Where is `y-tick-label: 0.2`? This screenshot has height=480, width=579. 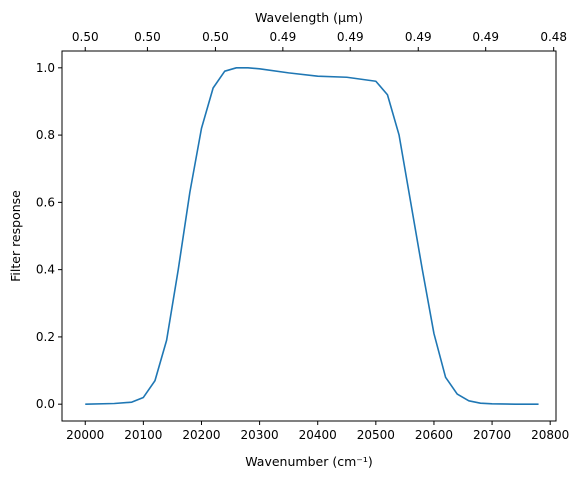 y-tick-label: 0.2 is located at coordinates (45, 337).